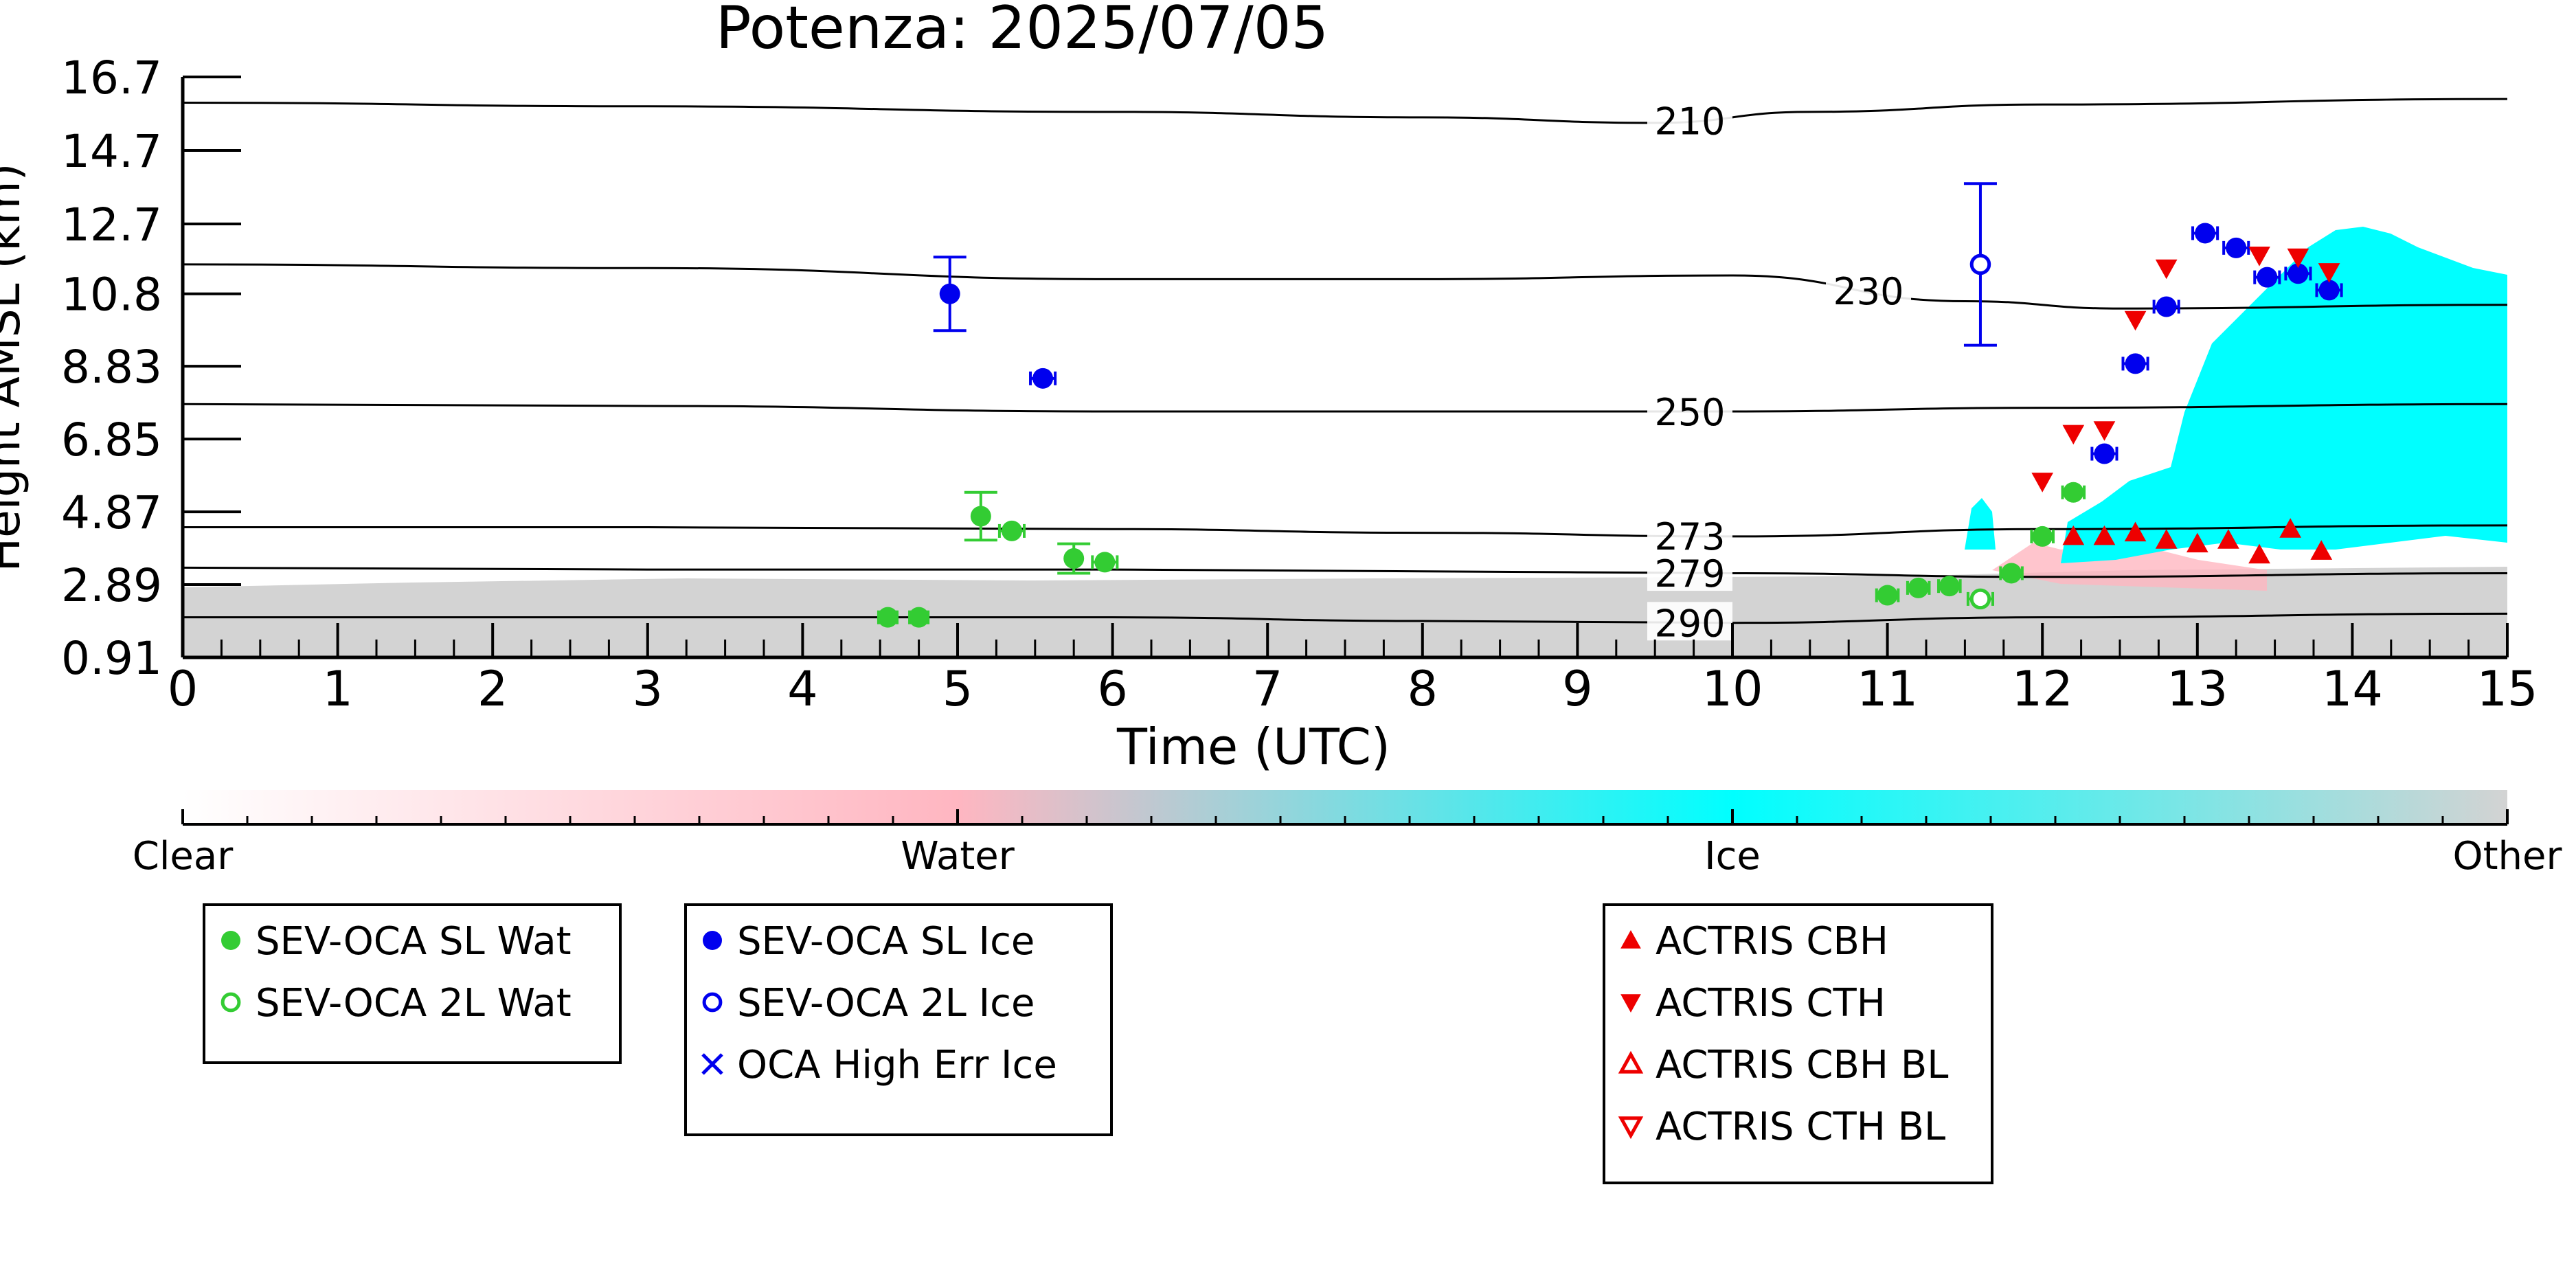 The image size is (2576, 1288). Describe the element at coordinates (15, 367) in the screenshot. I see `y-axis-label: Height AMSL (km)` at that location.